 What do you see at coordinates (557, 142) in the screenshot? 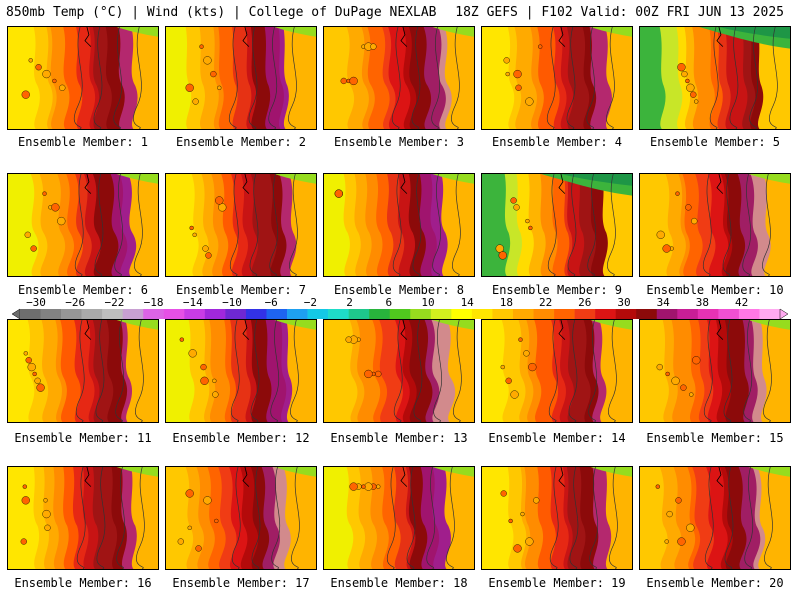
I see `ensemble-member-label: Ensemble Member: 4` at bounding box center [557, 142].